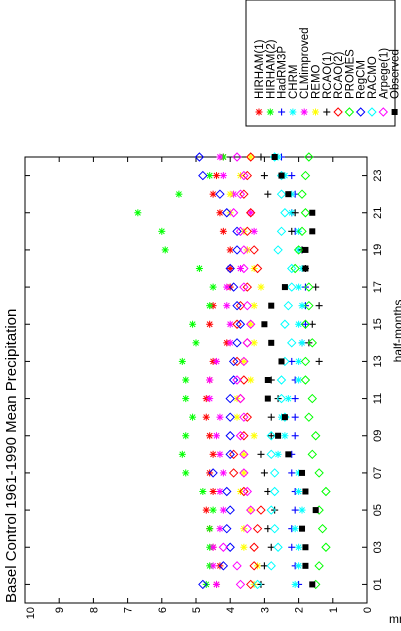 Image resolution: width=401 pixels, height=631 pixels. What do you see at coordinates (349, 112) in the screenshot?
I see `legend-marker-promes` at bounding box center [349, 112].